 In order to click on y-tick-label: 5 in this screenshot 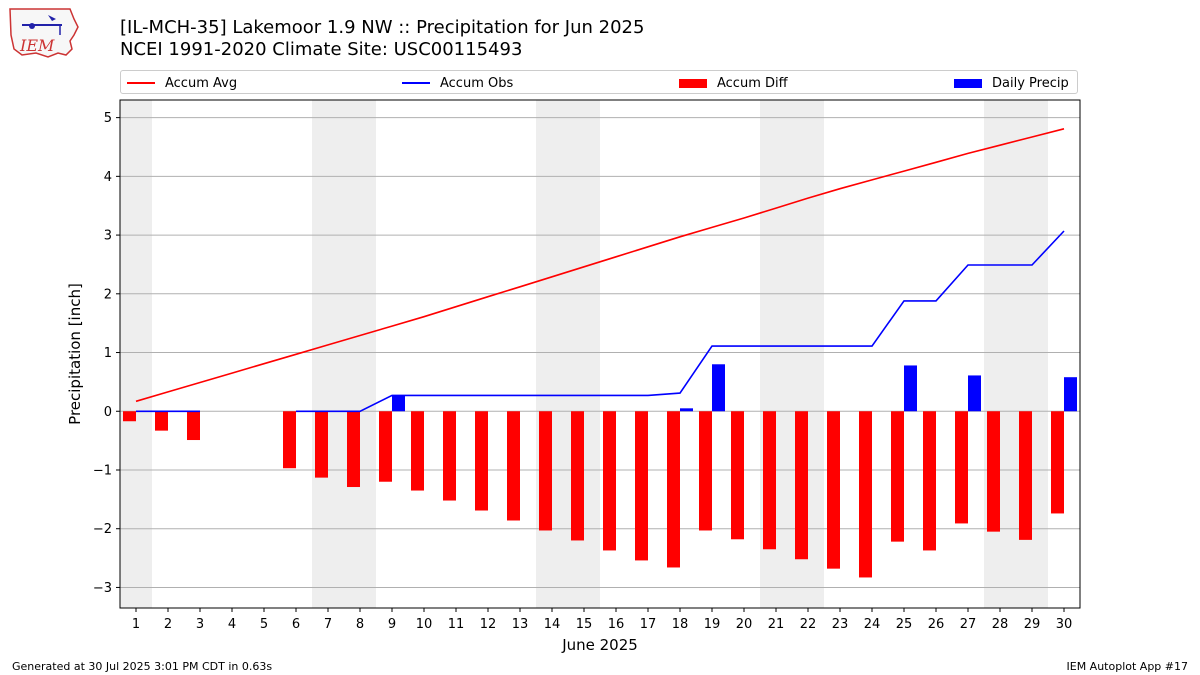, I will do `click(108, 118)`.